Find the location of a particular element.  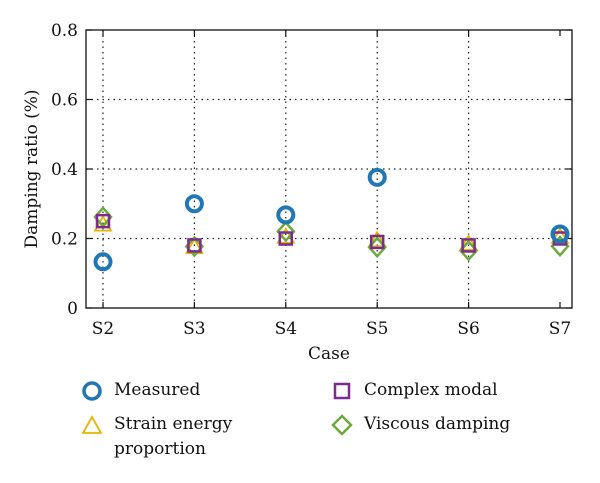

legend-item-strain-energy: Strain energy proportion is located at coordinates (156, 437).